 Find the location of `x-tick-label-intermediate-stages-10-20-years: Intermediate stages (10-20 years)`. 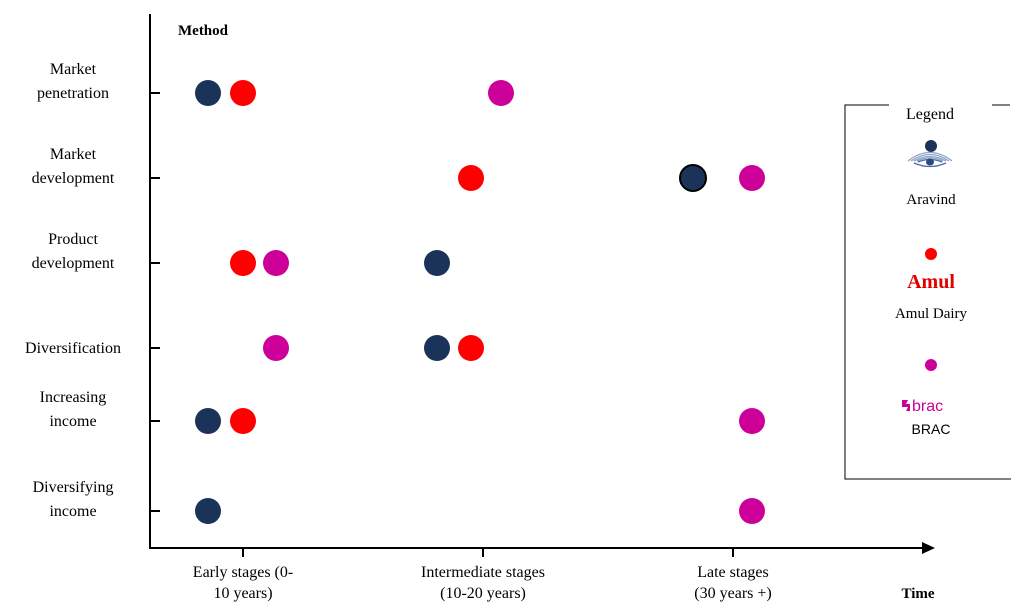

x-tick-label-intermediate-stages-10-20-years: Intermediate stages (10-20 years) is located at coordinates (483, 583).